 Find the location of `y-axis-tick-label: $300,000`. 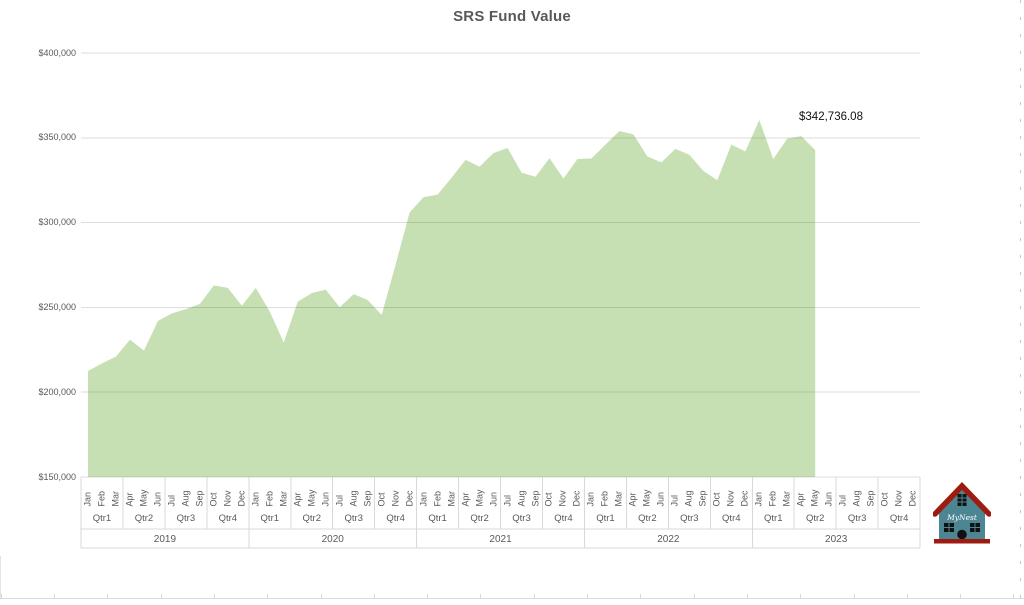

y-axis-tick-label: $300,000 is located at coordinates (57, 222).